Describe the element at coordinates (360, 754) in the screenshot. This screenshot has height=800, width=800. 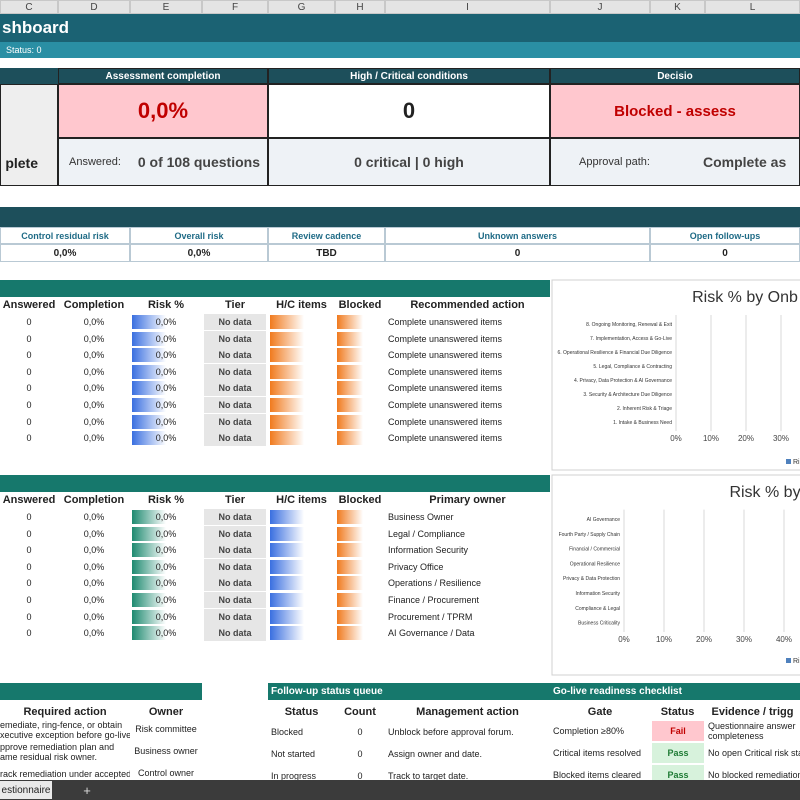
I see `queue-cell: 0` at that location.